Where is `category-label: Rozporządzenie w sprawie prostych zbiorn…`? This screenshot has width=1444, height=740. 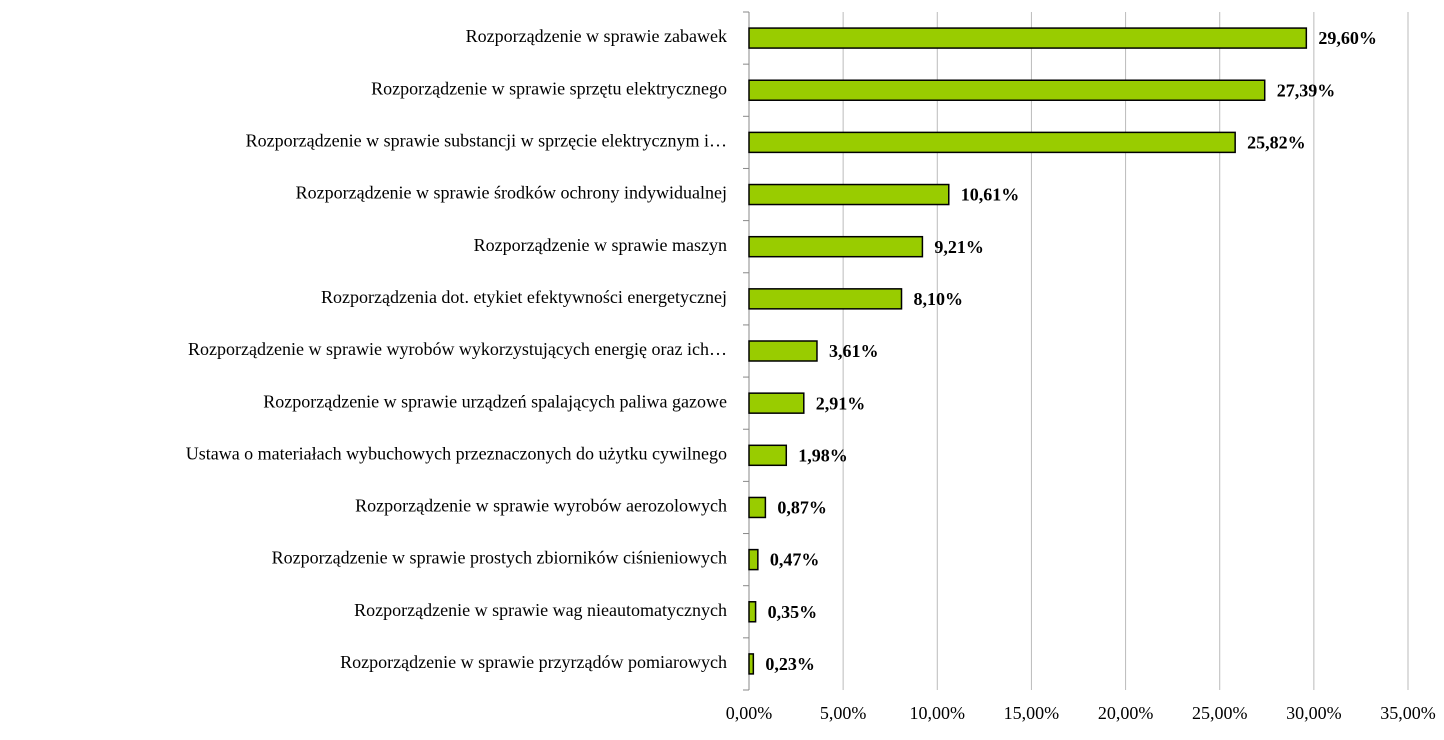 category-label: Rozporządzenie w sprawie prostych zbiorn… is located at coordinates (499, 558).